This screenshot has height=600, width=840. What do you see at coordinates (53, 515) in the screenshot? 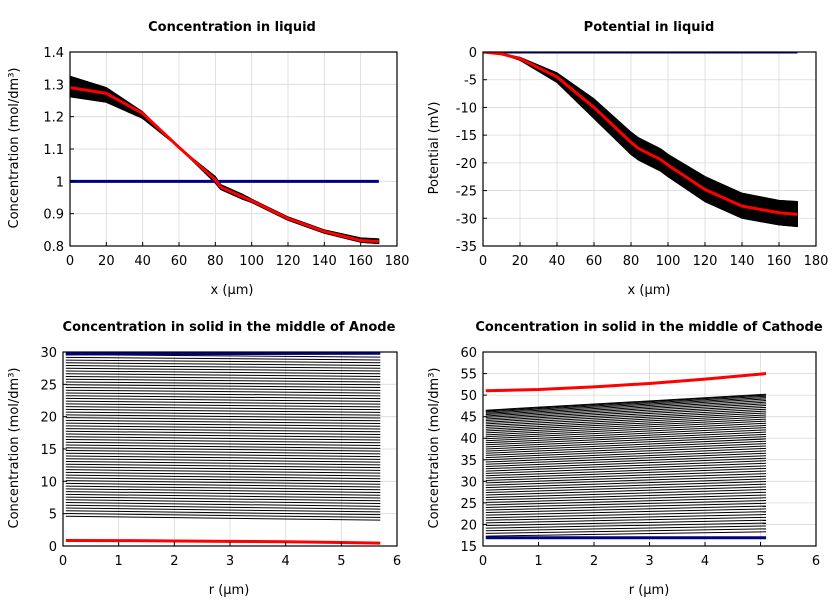
I see `y-tick-label: 5` at bounding box center [53, 515].